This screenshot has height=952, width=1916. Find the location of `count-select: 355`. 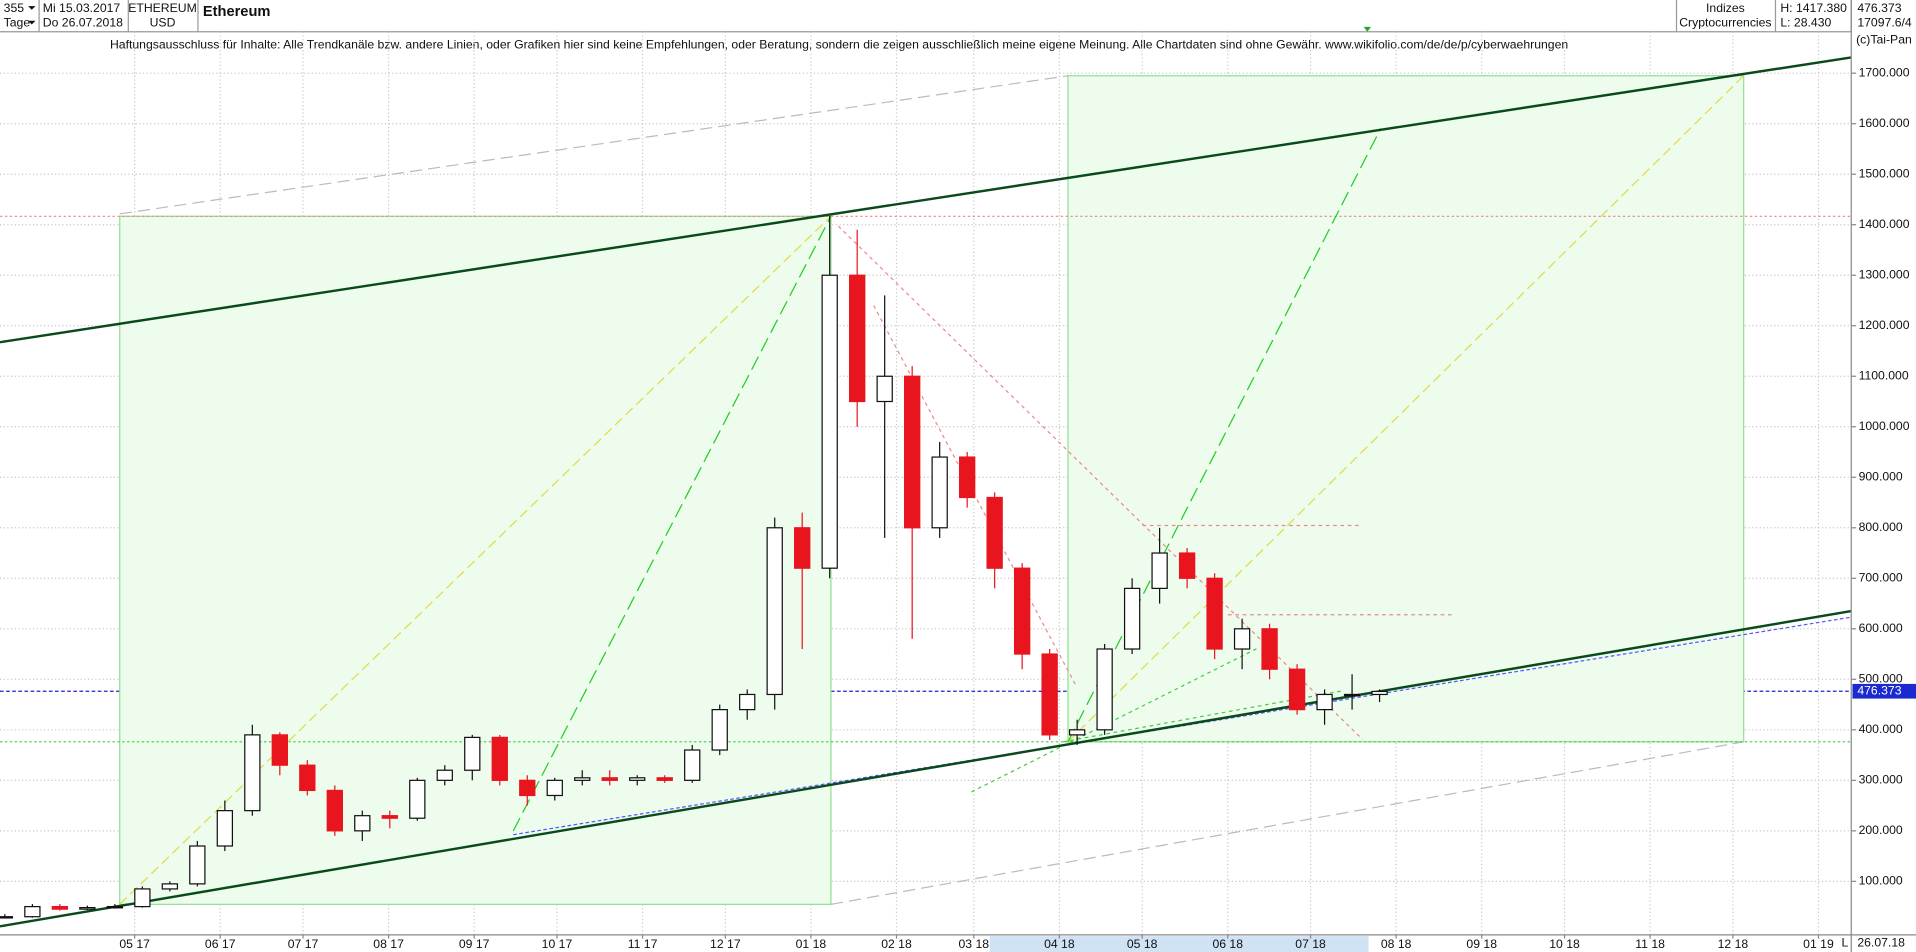

count-select: 355 is located at coordinates (14, 8).